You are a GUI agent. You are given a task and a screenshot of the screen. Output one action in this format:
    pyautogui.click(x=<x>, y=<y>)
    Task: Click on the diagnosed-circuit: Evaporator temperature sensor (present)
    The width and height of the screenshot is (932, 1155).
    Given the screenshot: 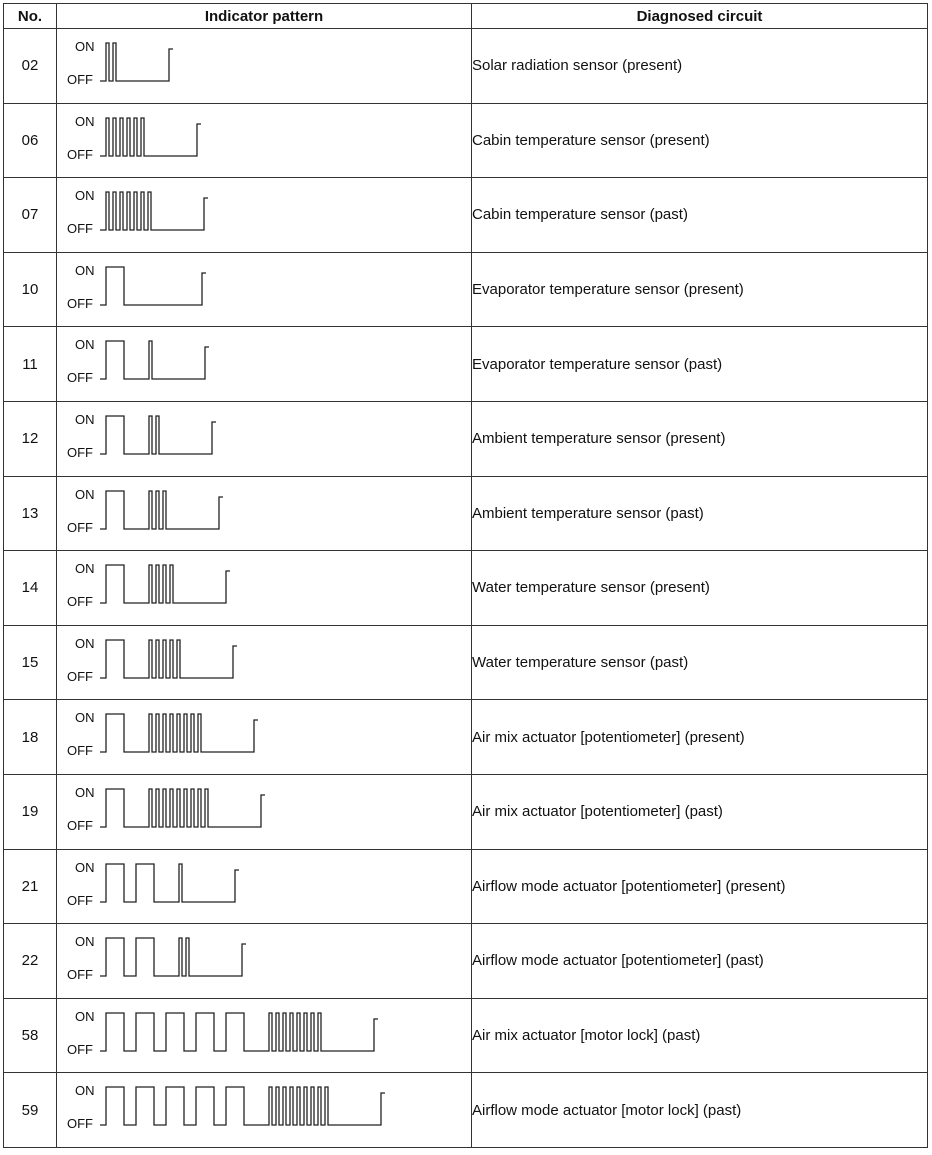 What is the action you would take?
    pyautogui.click(x=699, y=289)
    